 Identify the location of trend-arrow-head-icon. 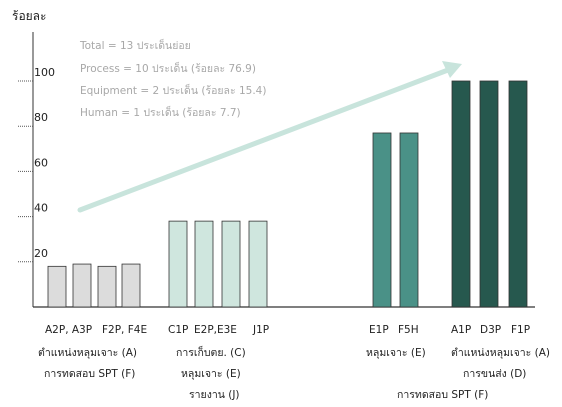
(452, 69).